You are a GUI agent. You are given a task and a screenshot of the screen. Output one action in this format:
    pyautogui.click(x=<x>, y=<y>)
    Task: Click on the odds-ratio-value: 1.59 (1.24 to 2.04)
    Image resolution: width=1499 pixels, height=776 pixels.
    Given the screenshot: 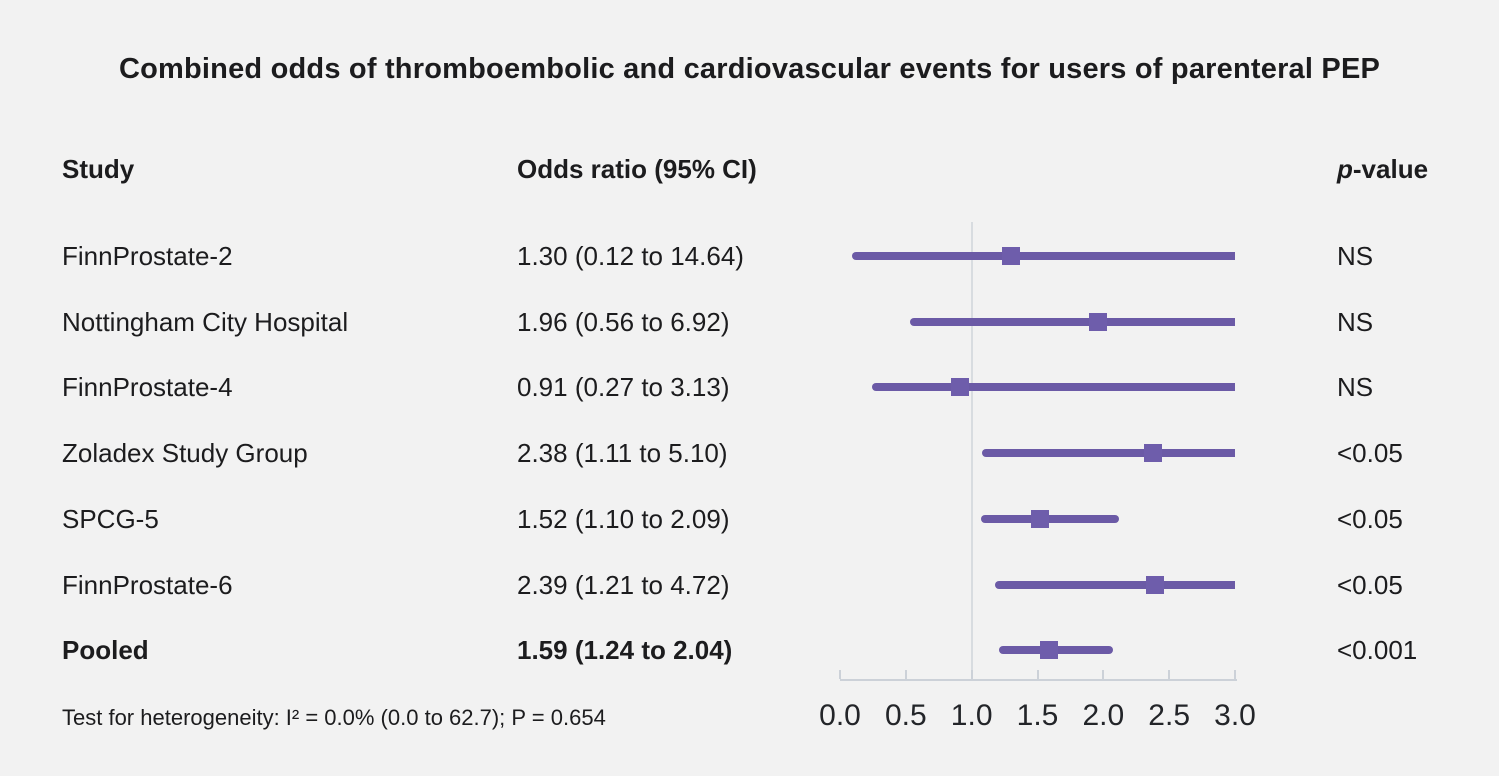 What is the action you would take?
    pyautogui.click(x=625, y=650)
    